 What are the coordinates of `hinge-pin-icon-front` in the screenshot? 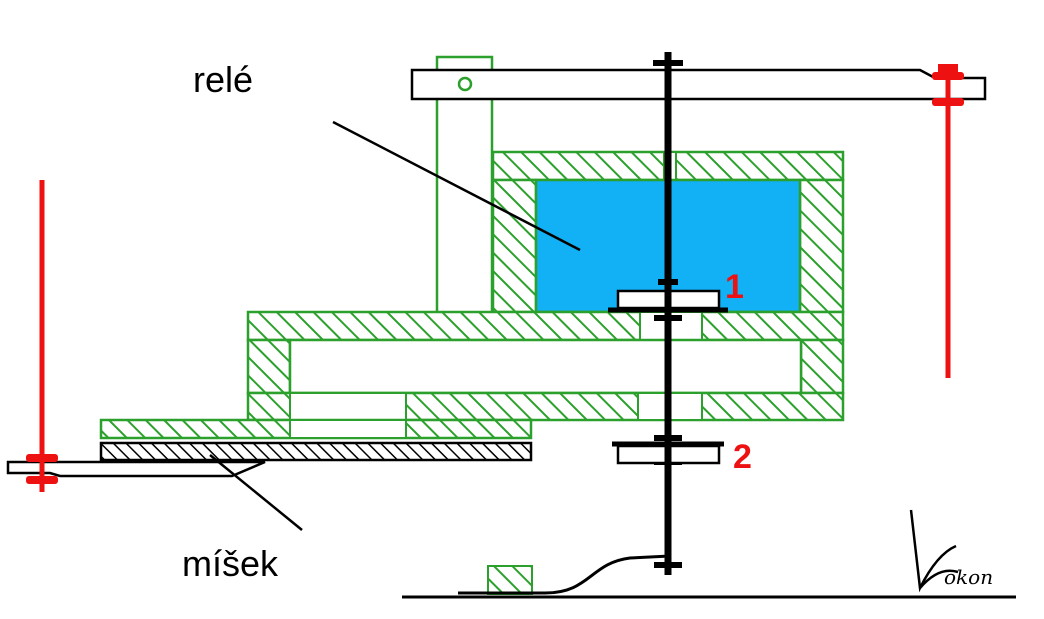 It's located at (465, 84).